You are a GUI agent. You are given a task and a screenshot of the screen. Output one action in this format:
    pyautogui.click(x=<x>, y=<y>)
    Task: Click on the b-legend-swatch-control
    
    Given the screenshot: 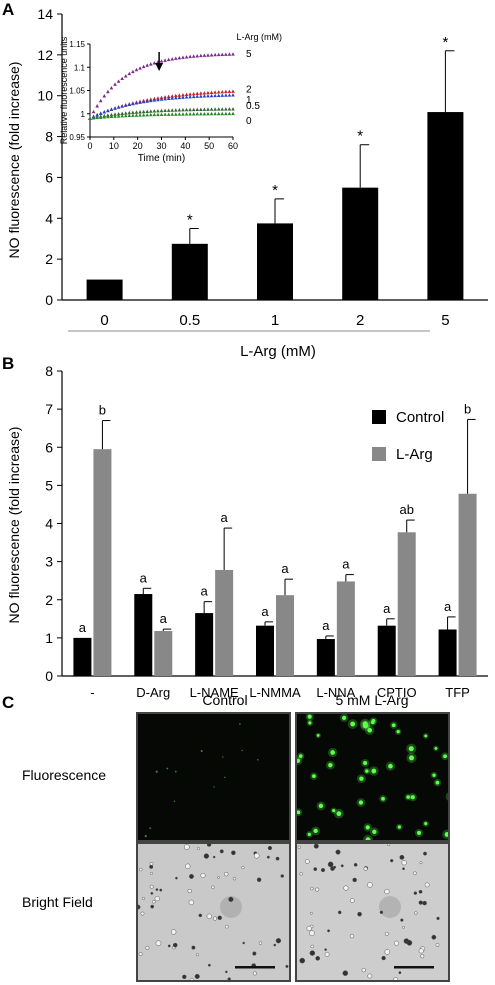 What is the action you would take?
    pyautogui.click(x=379, y=417)
    